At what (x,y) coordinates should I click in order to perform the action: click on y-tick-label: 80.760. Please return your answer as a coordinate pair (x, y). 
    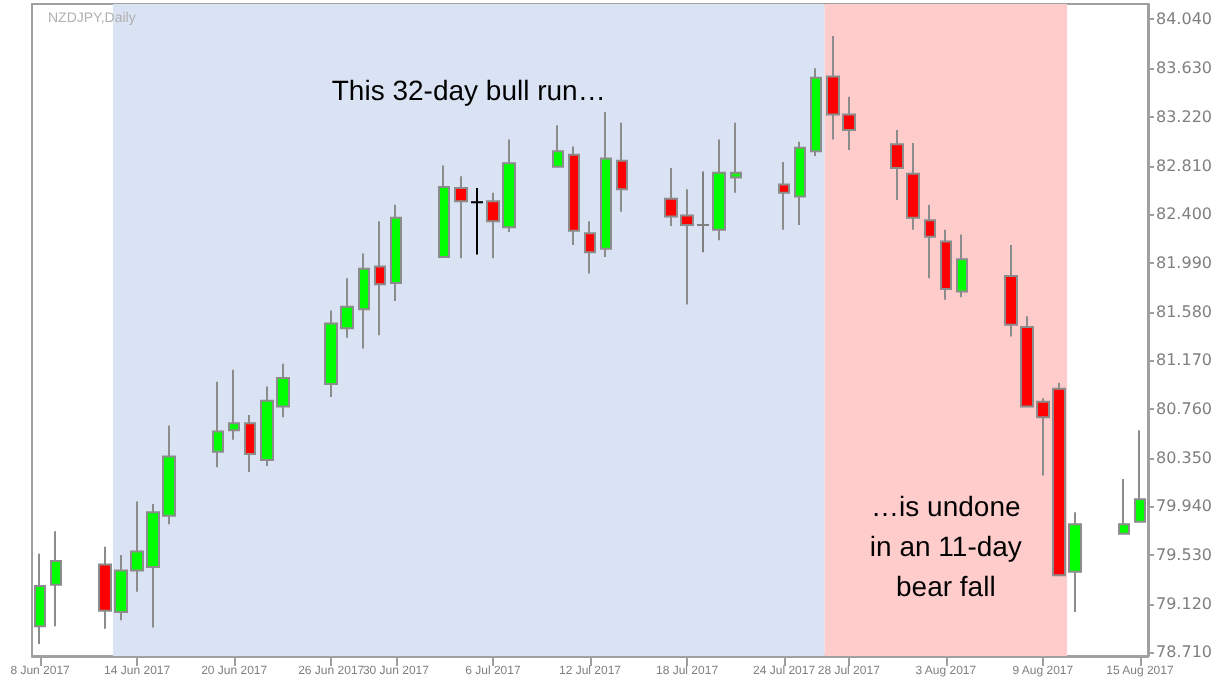
    Looking at the image, I should click on (1184, 408).